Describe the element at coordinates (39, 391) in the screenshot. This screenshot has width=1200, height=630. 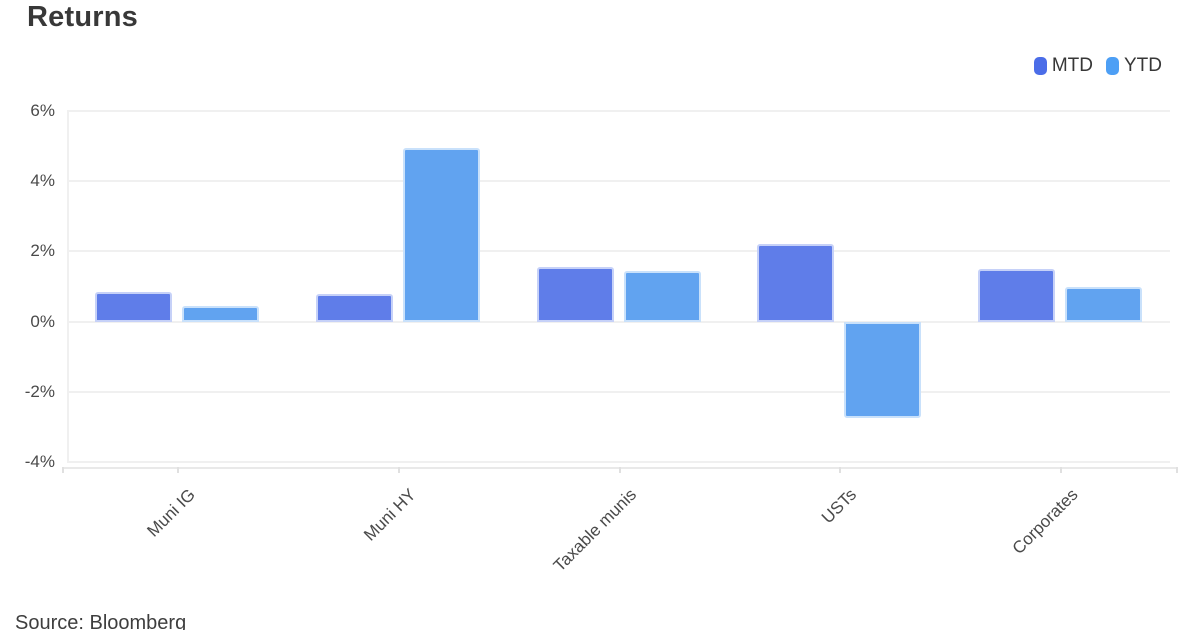
I see `y-tick-label--2-: -2%` at that location.